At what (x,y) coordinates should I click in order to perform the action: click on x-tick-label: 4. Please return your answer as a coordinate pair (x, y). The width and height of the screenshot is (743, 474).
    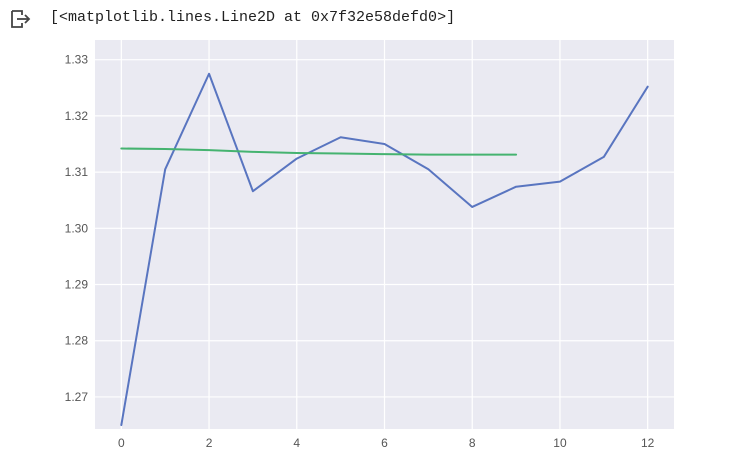
    Looking at the image, I should click on (296, 443).